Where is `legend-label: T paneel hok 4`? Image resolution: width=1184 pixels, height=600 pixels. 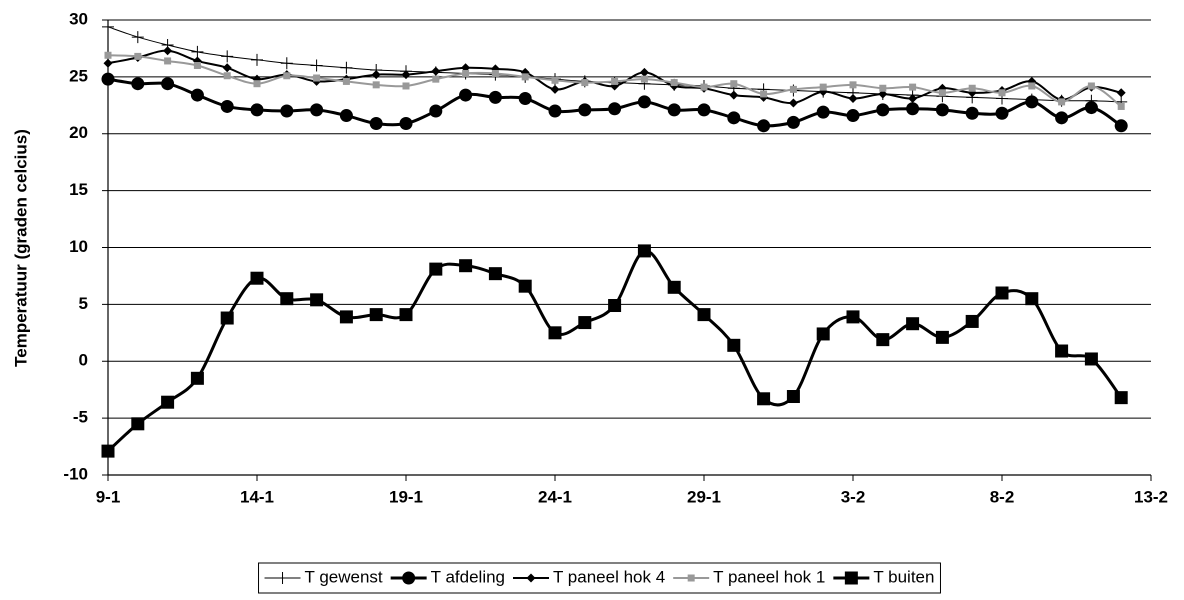 legend-label: T paneel hok 4 is located at coordinates (609, 576).